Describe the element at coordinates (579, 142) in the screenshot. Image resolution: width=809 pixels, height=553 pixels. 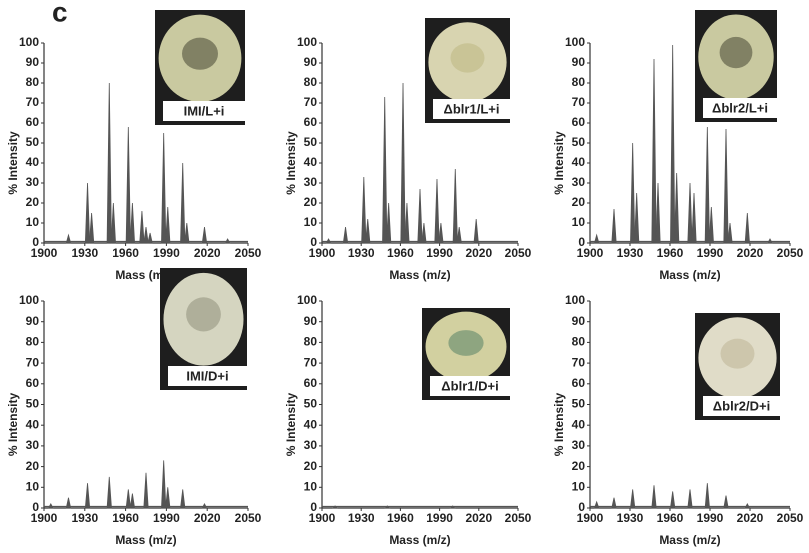
I see `y-tick-label: 50` at that location.